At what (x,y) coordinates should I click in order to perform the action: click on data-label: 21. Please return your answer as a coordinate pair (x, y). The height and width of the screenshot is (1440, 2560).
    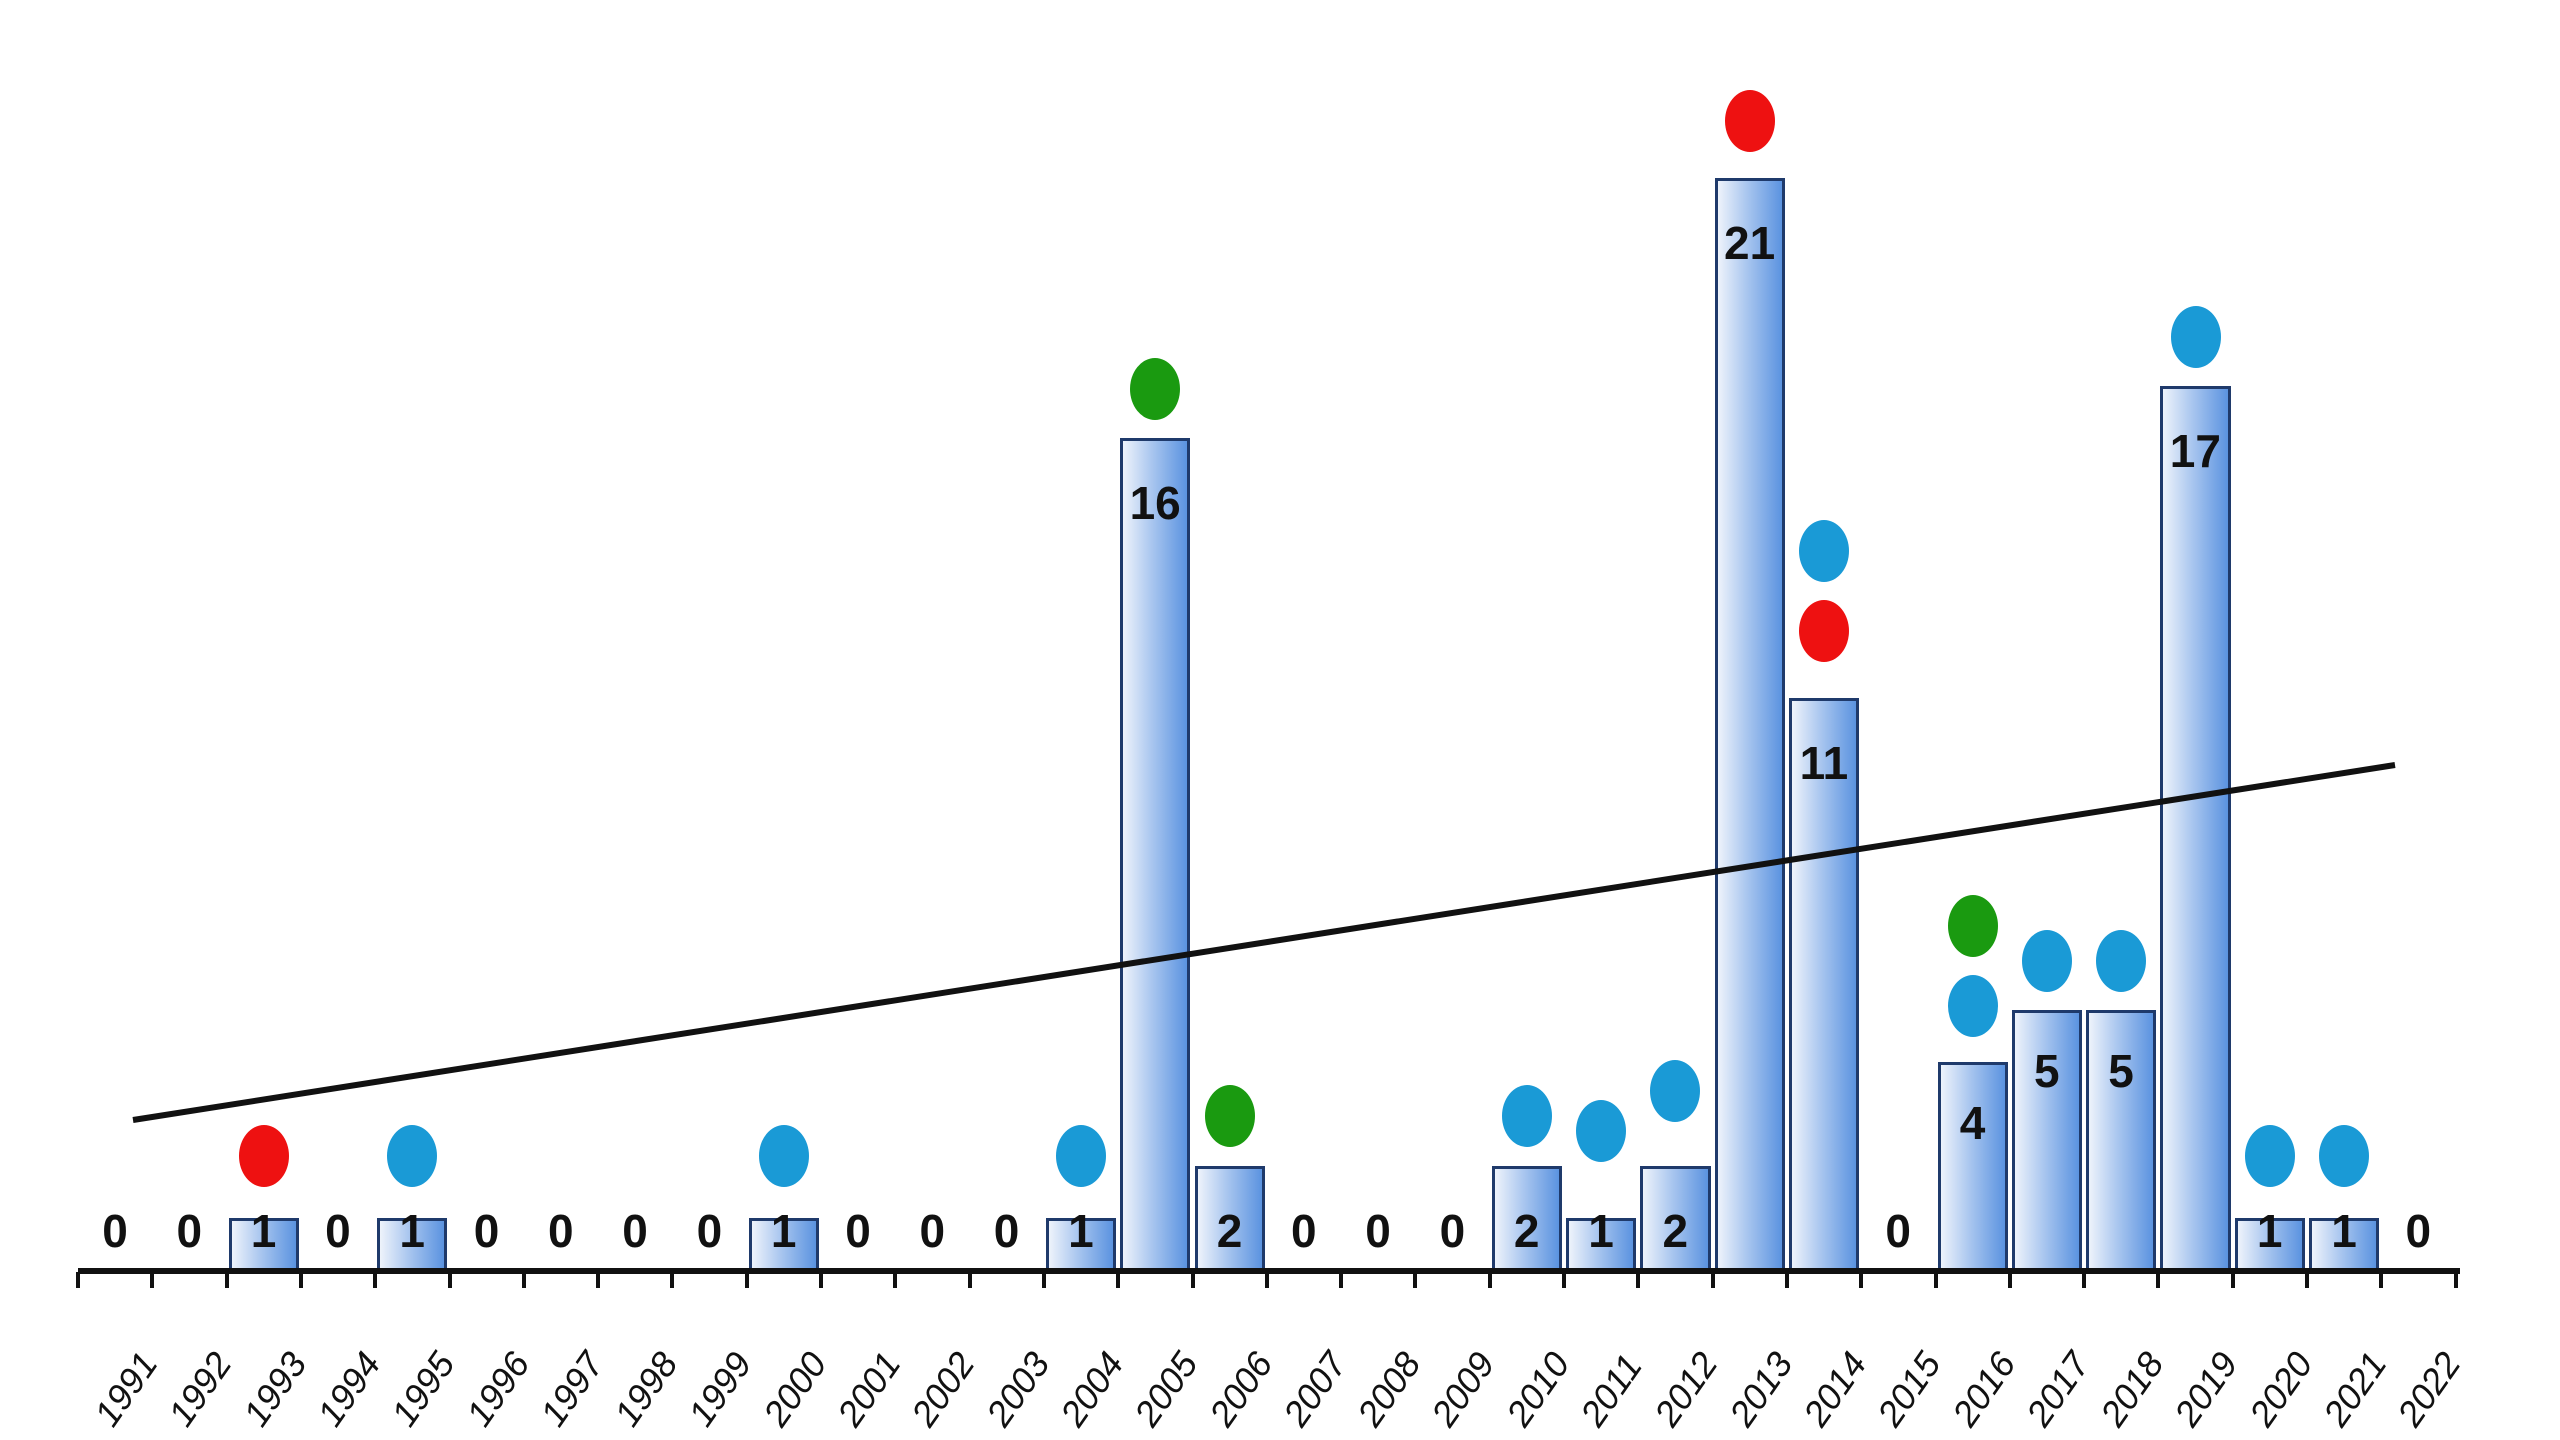
    Looking at the image, I should click on (1750, 243).